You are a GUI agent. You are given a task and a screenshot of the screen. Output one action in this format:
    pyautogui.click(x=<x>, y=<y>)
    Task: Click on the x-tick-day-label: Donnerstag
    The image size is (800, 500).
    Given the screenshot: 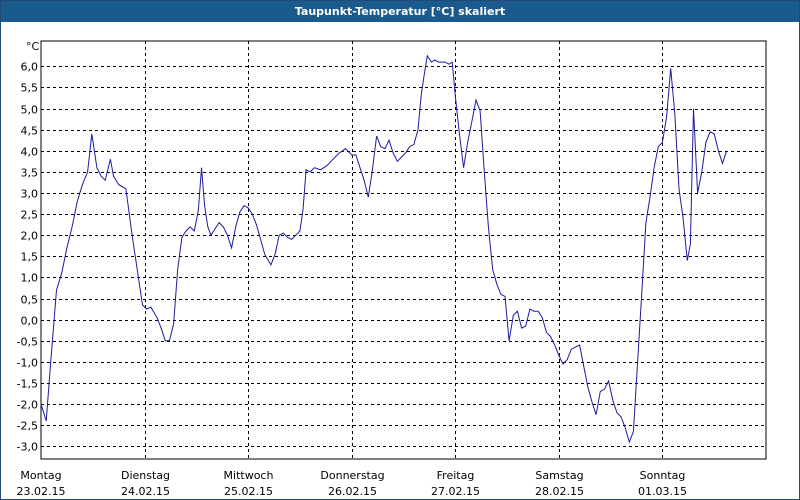 What is the action you would take?
    pyautogui.click(x=352, y=475)
    